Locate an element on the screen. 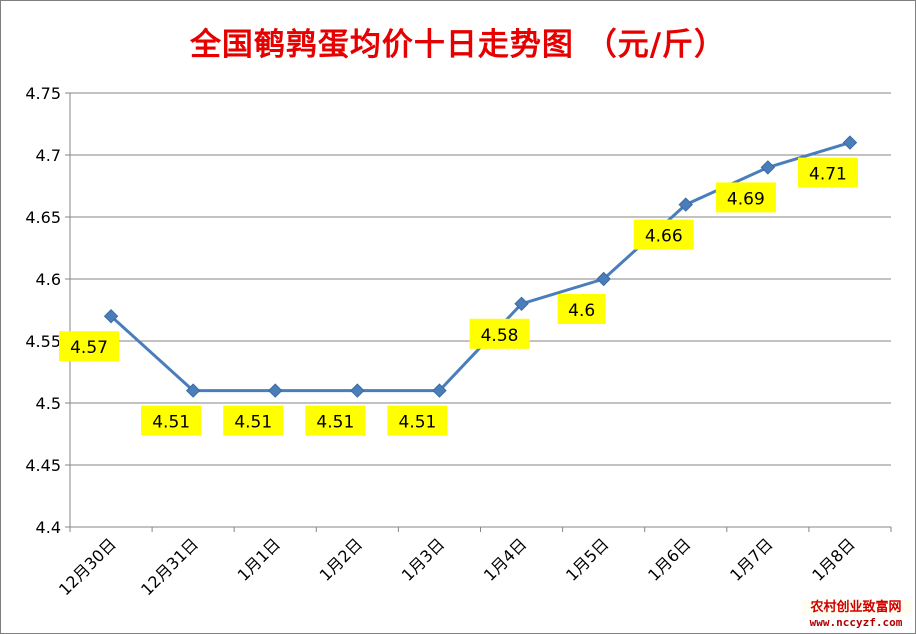 The image size is (916, 634). data-label: 4.71 is located at coordinates (828, 175).